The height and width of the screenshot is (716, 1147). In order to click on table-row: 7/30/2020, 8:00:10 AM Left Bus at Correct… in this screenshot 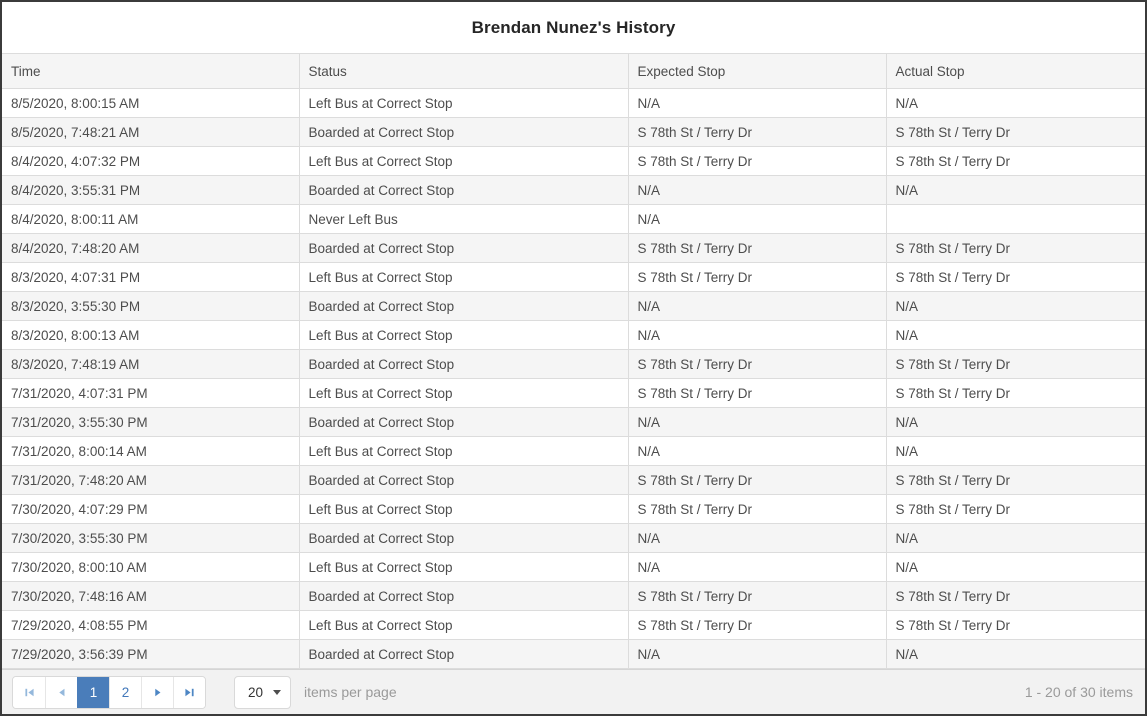, I will do `click(573, 567)`.